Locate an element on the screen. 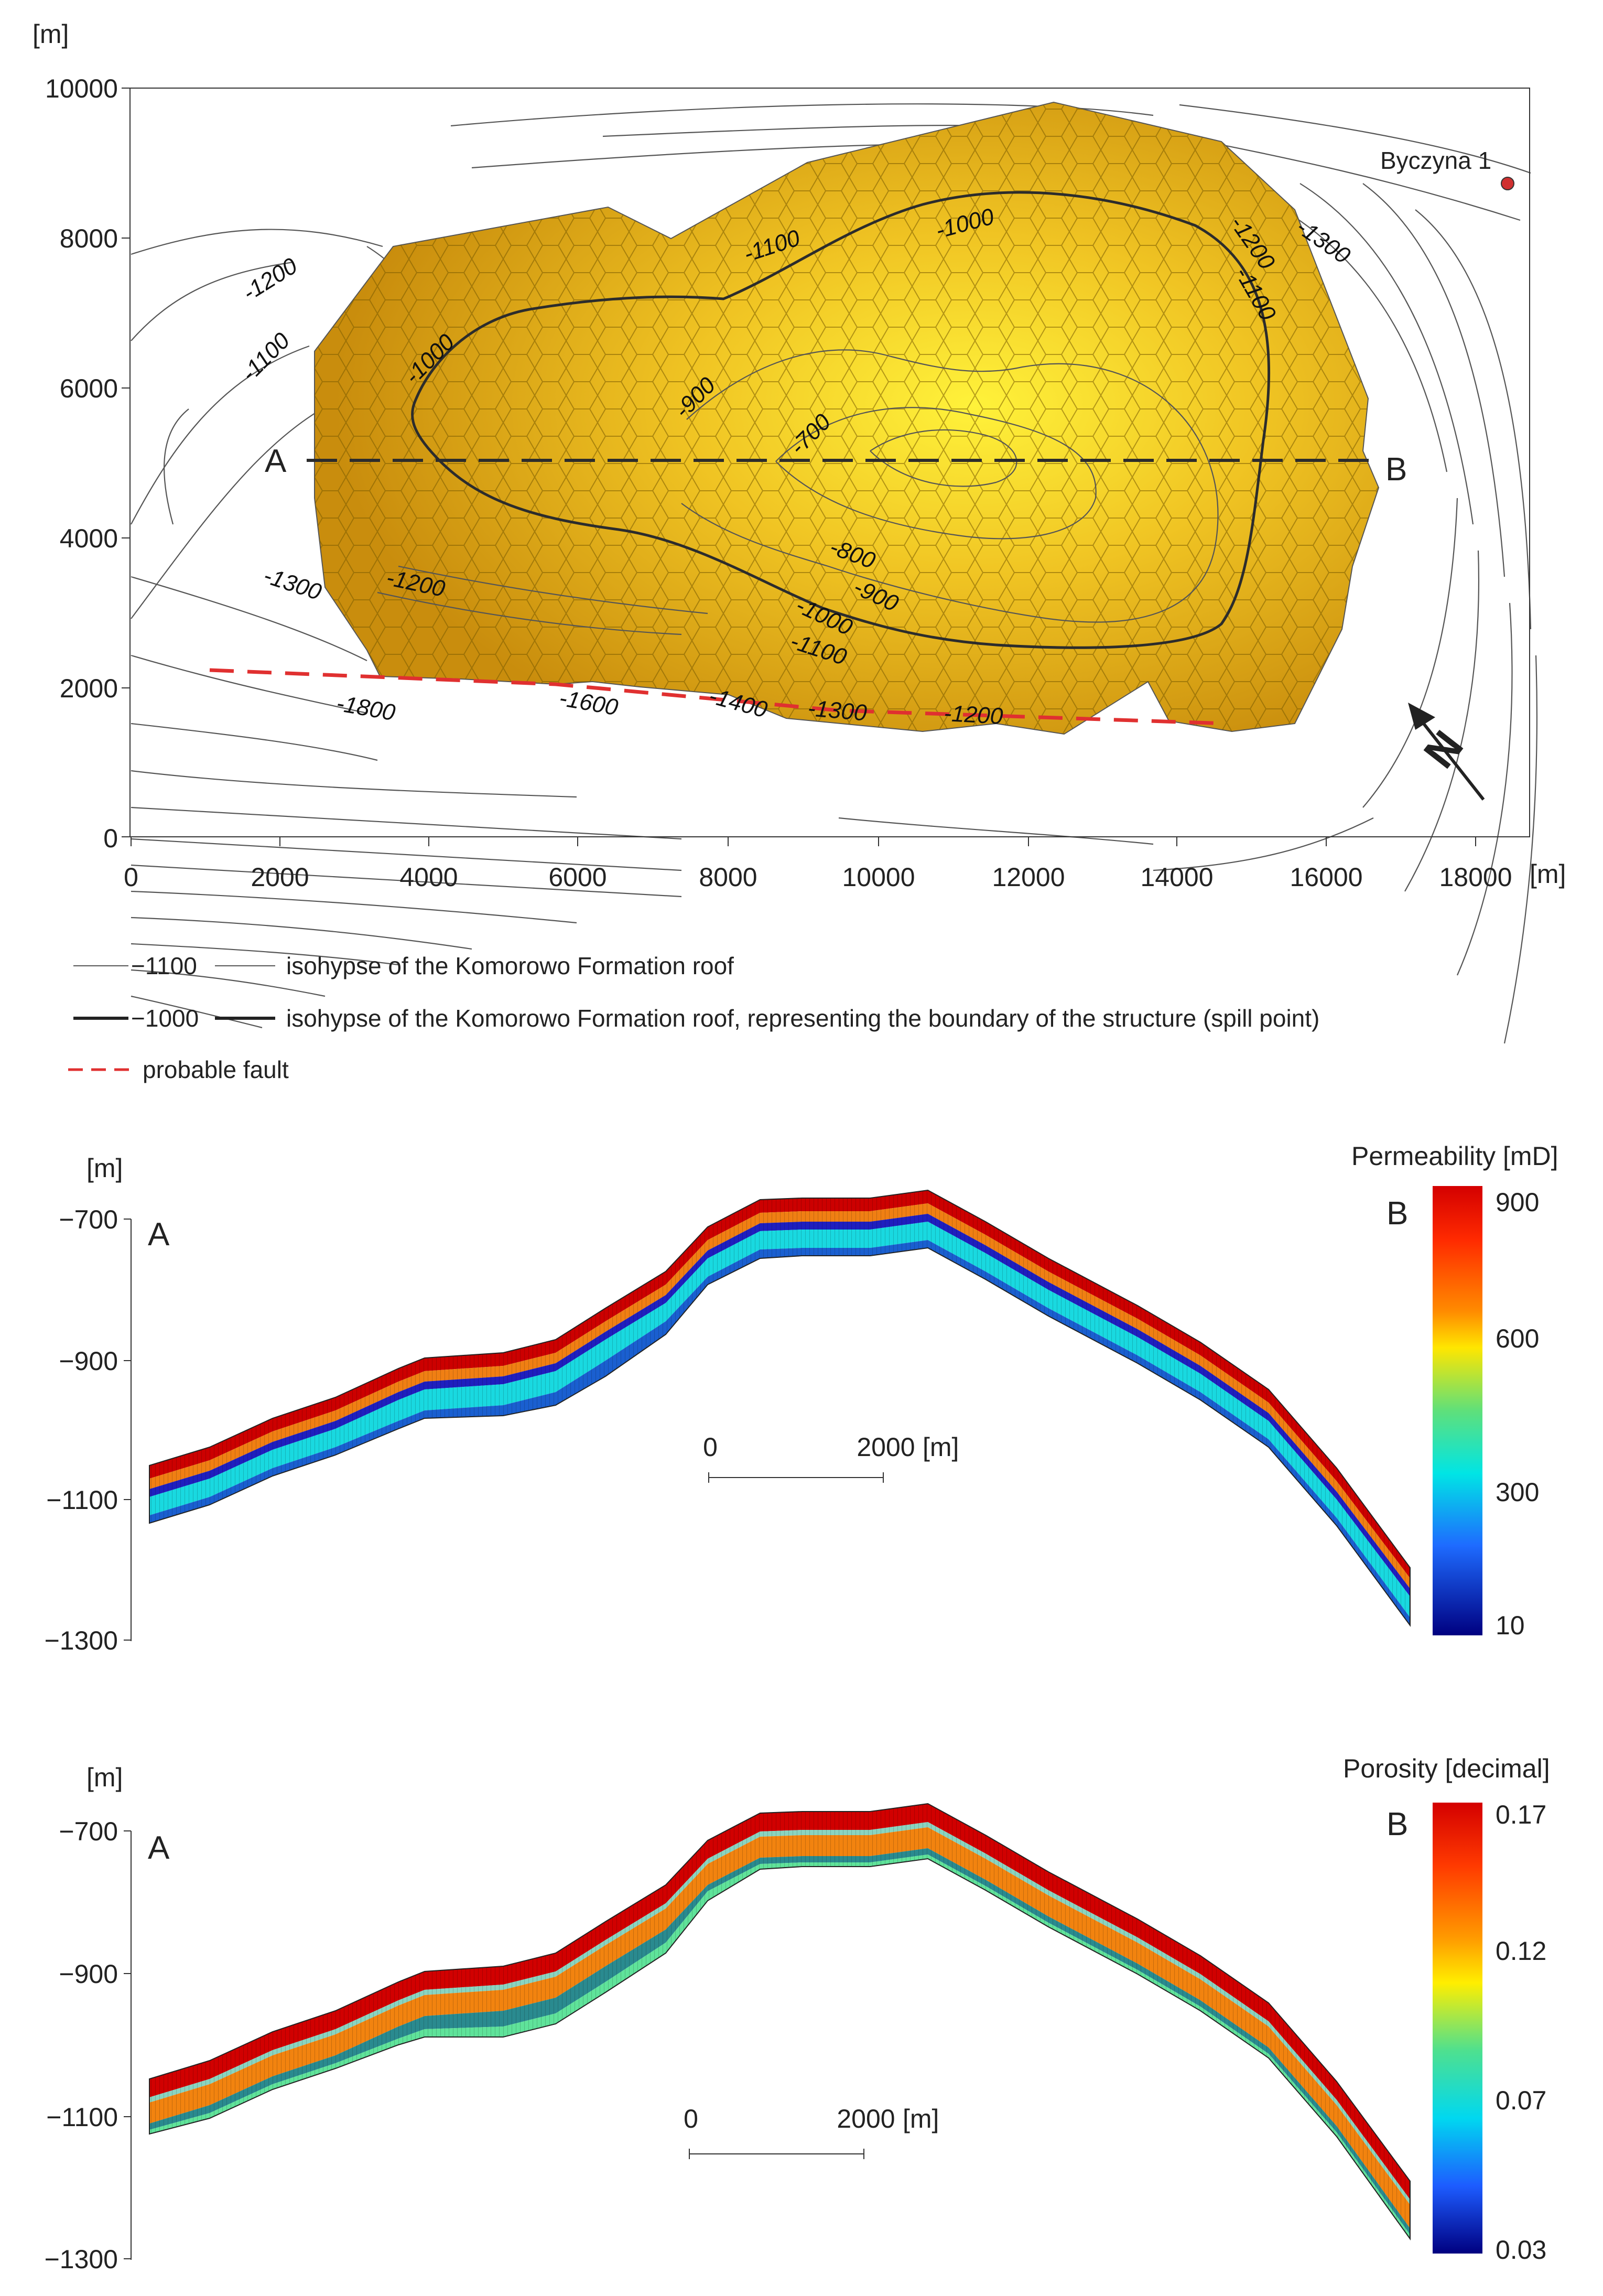 Image resolution: width=1603 pixels, height=2296 pixels. perm-colorbar: Permeability [mD] 900 600 300 10 is located at coordinates (1454, 1390).